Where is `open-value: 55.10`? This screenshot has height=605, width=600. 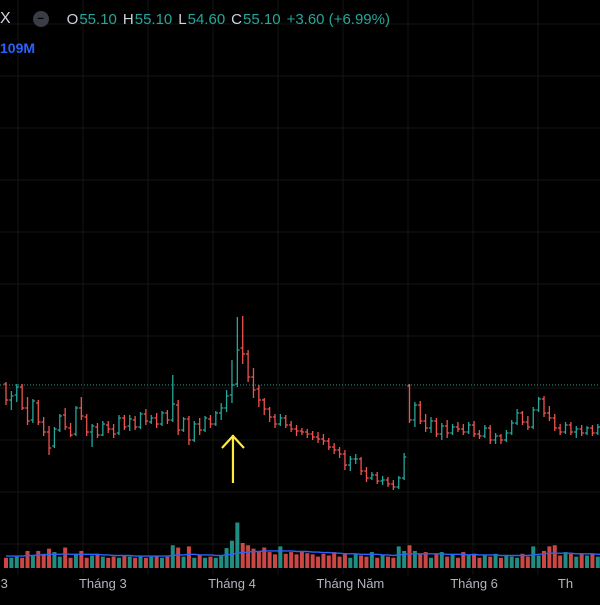
open-value: 55.10 is located at coordinates (98, 19).